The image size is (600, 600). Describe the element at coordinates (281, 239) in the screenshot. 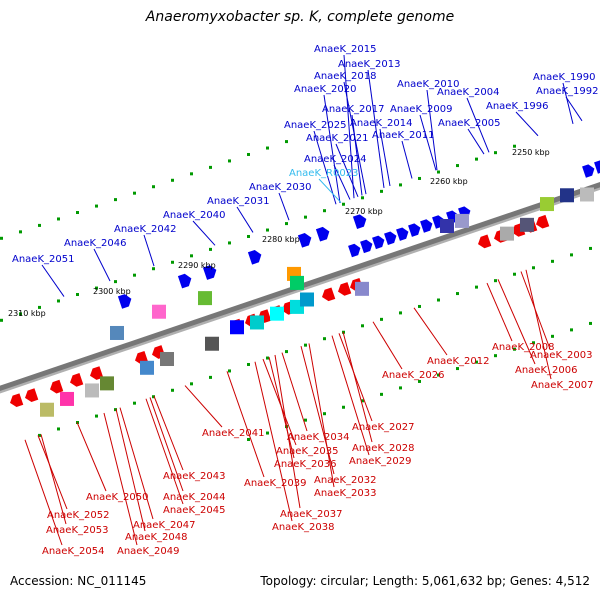

I see `scale-tick-label: 2280 kbp` at that location.